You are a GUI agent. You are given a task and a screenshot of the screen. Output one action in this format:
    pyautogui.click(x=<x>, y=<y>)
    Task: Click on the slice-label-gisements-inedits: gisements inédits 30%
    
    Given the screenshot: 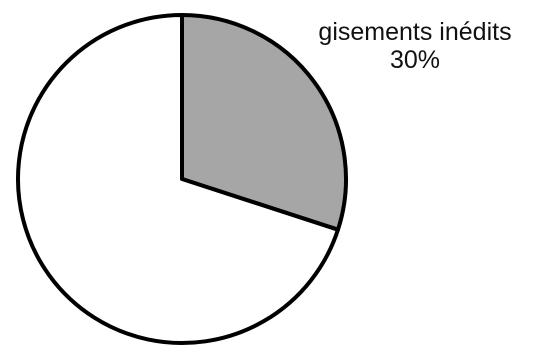 What is the action you would take?
    pyautogui.click(x=415, y=46)
    